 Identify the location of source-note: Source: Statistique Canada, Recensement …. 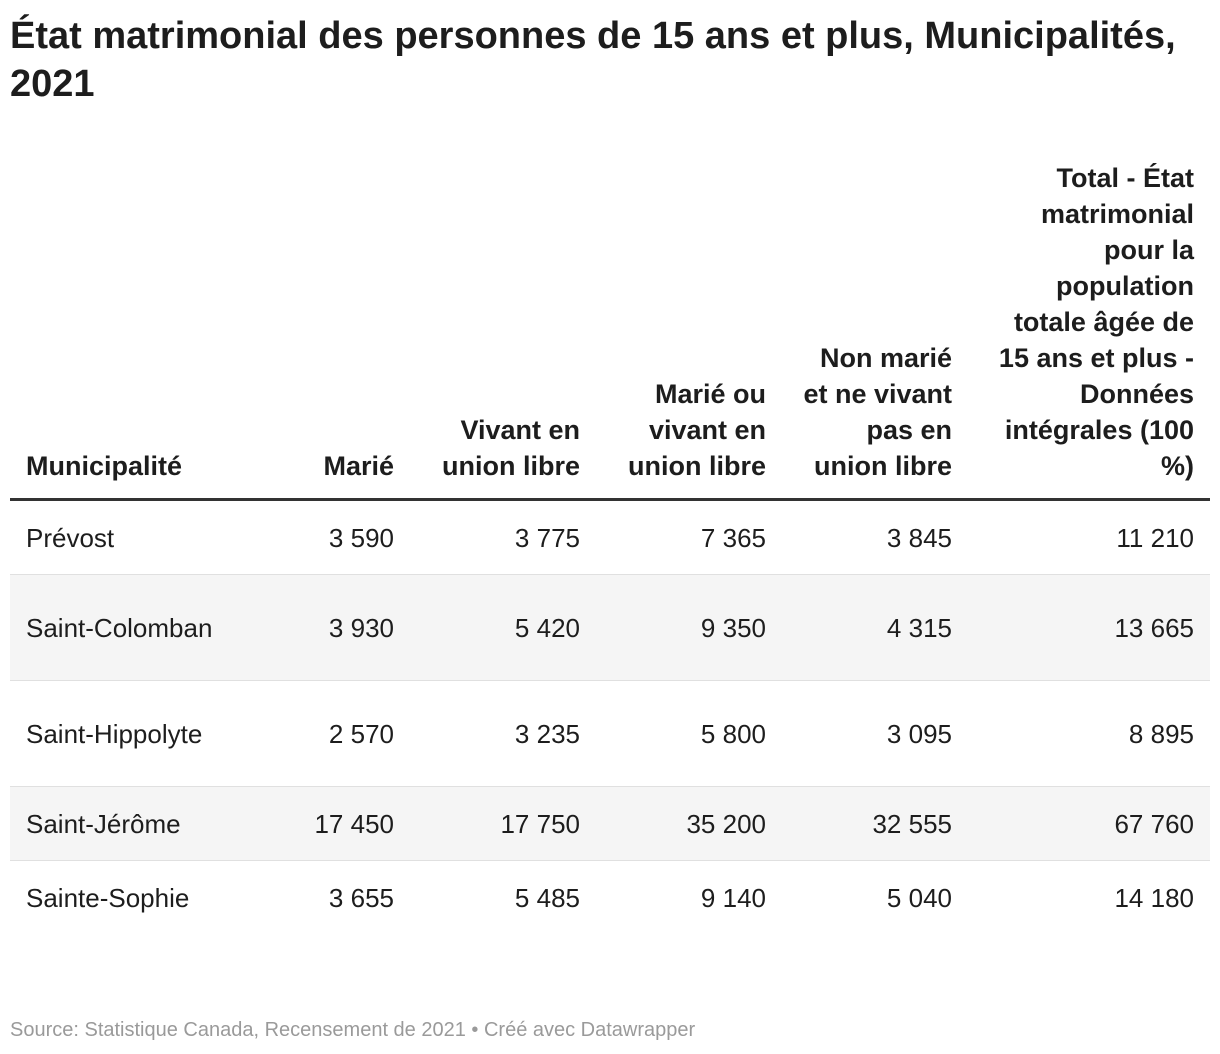
(353, 1030).